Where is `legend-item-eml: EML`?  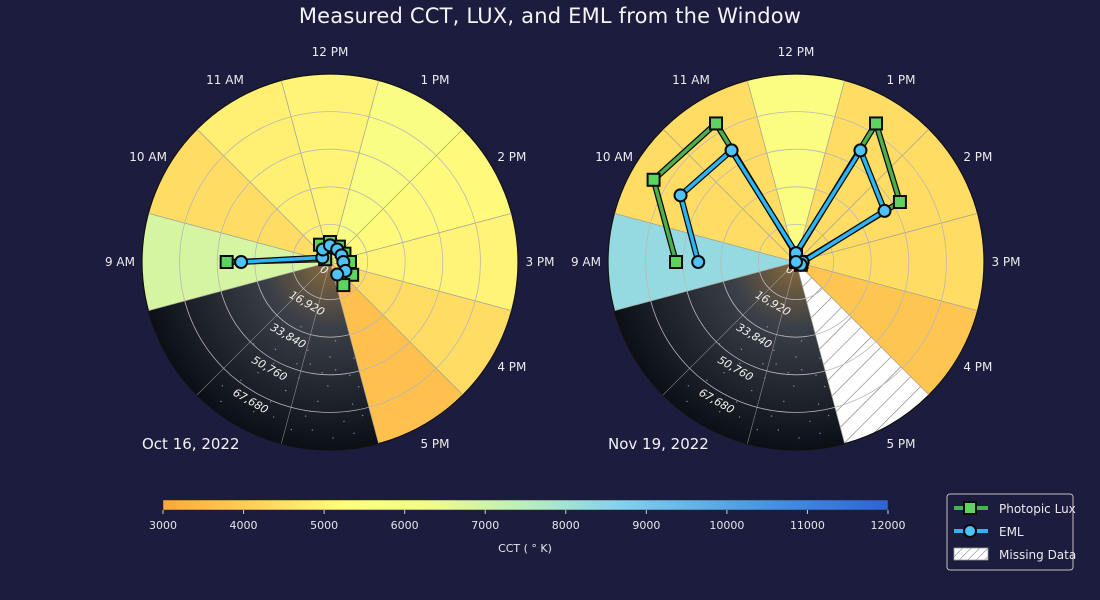
legend-item-eml: EML is located at coordinates (989, 531).